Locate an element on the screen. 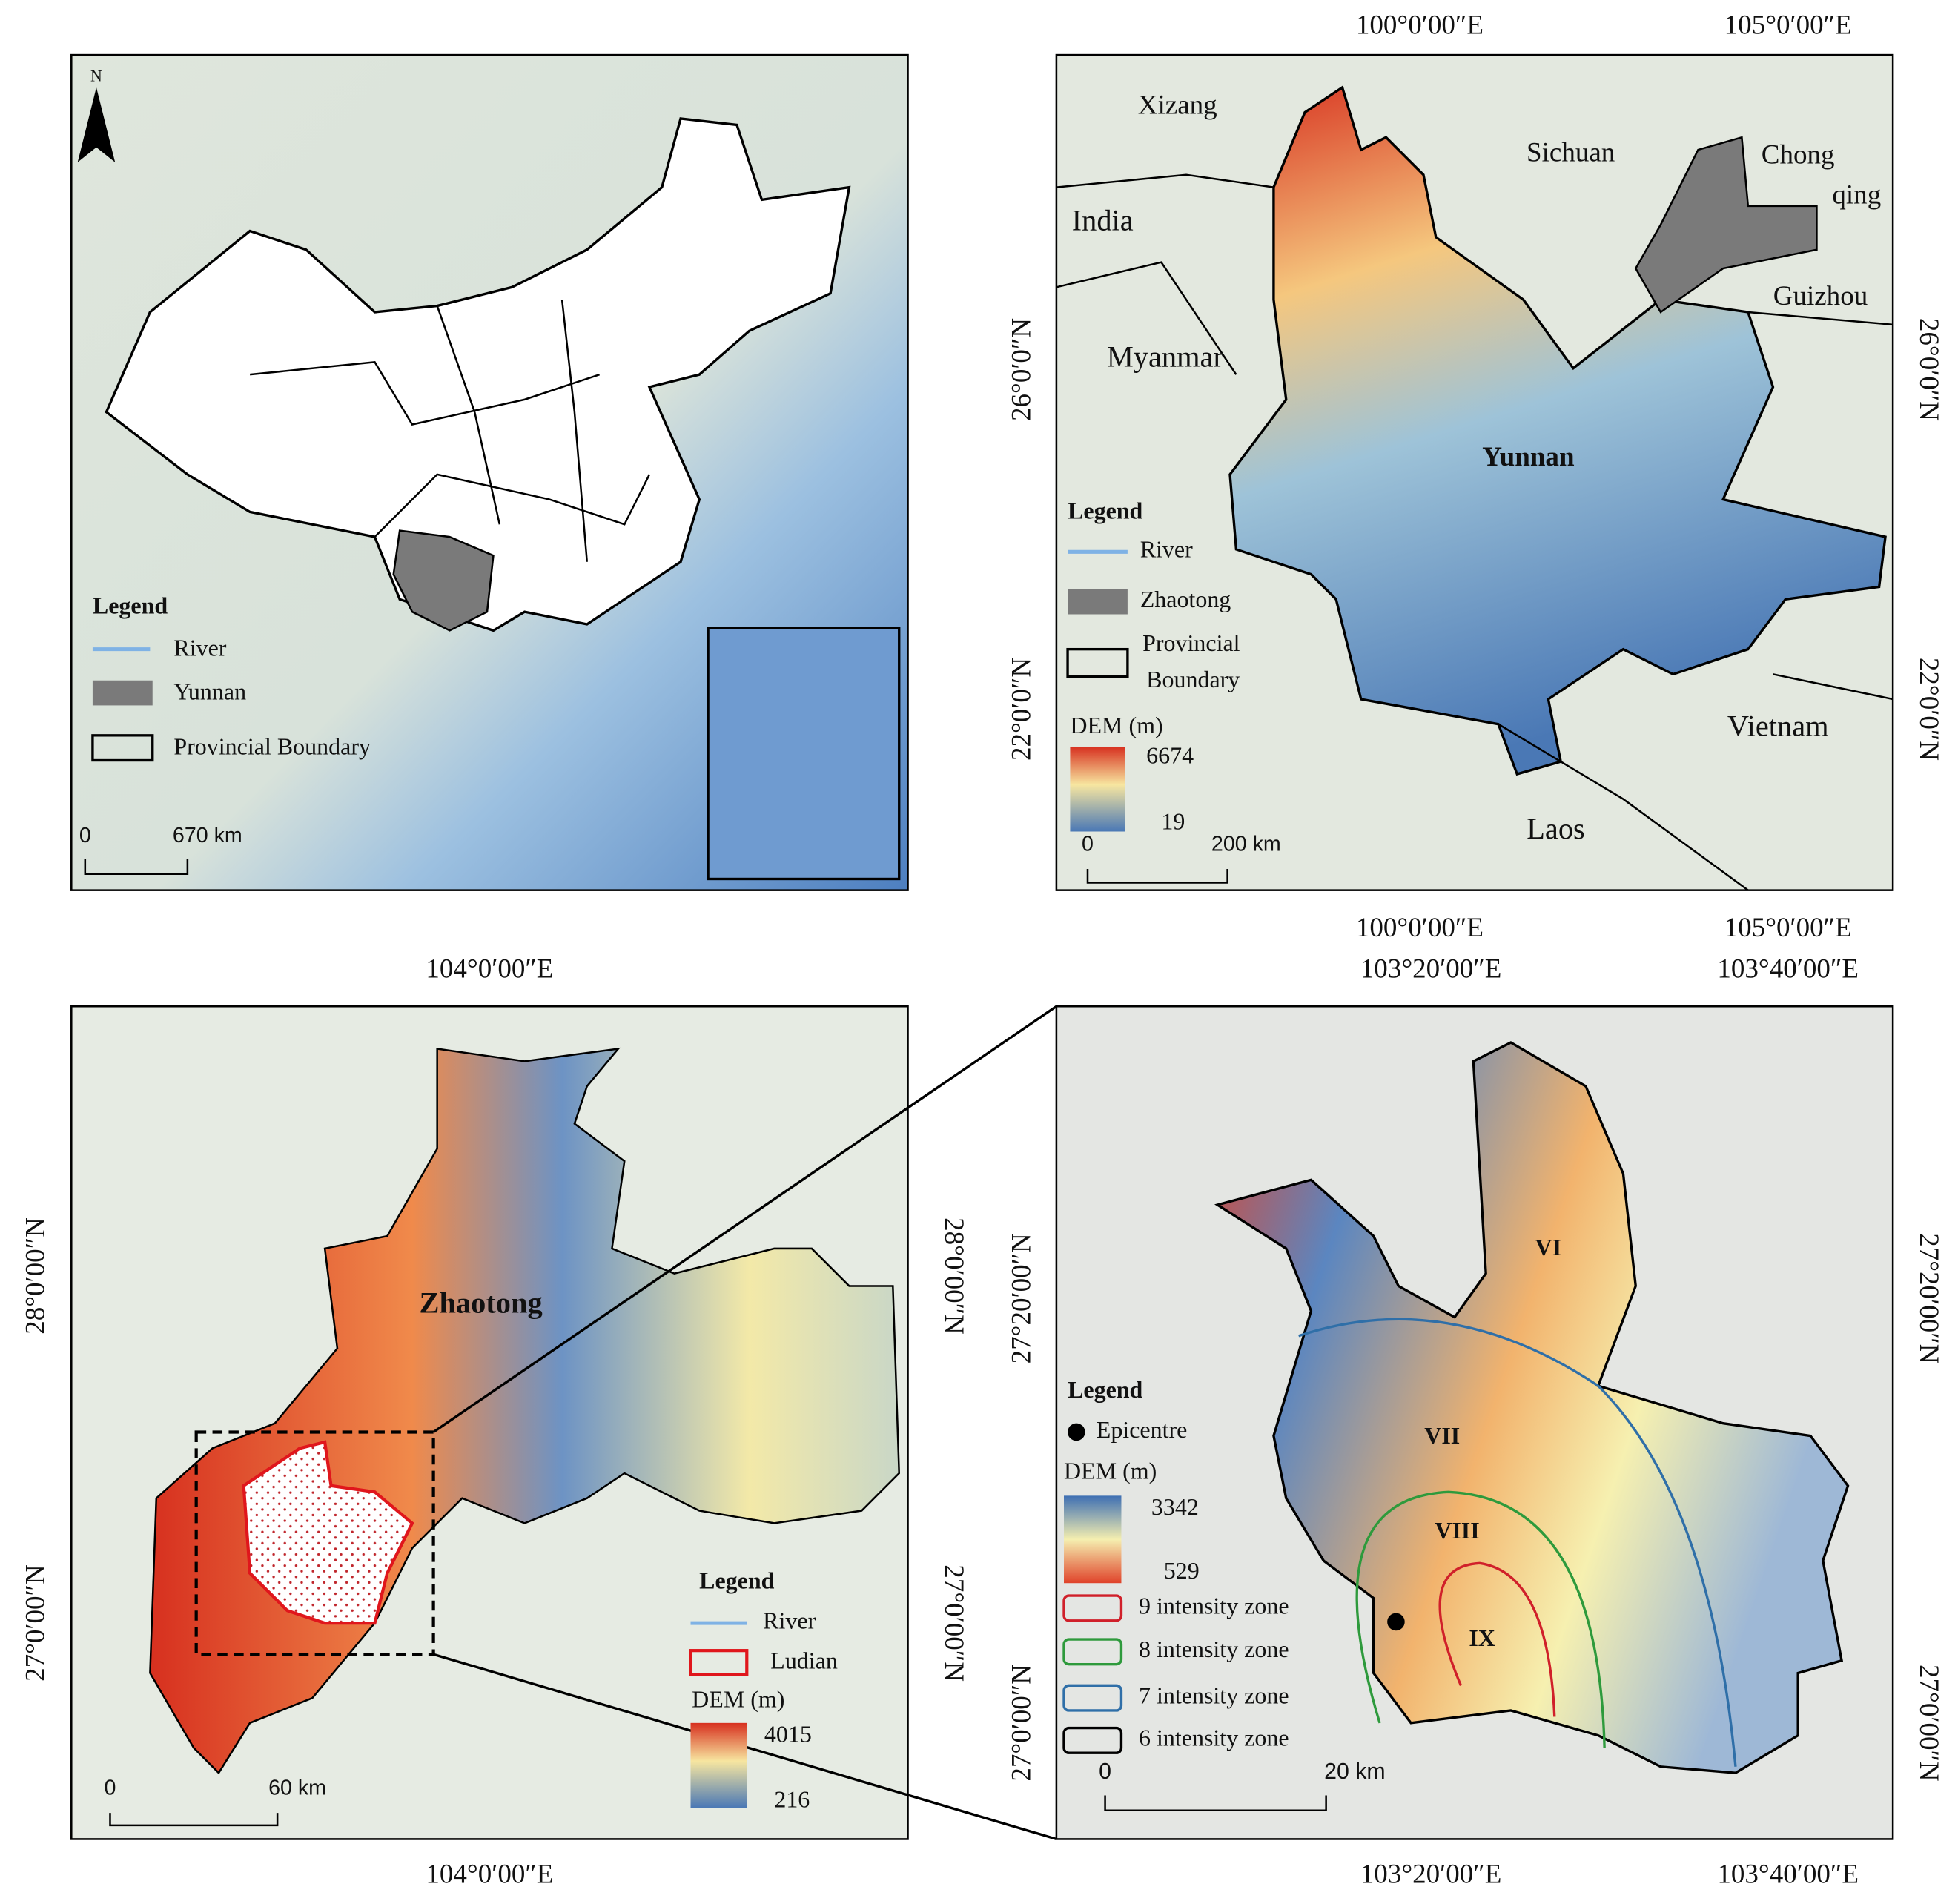 The width and height of the screenshot is (1958, 1904). legend-label: Boundary is located at coordinates (1193, 679).